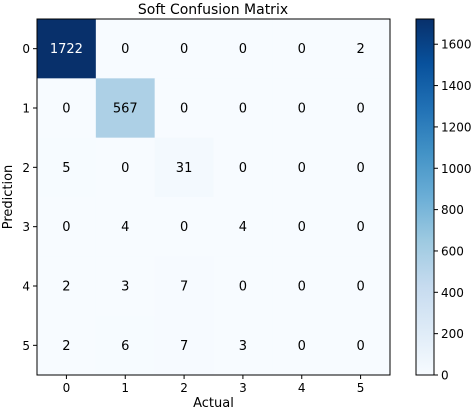  I want to click on x-axis-label: Actual, so click(213, 403).